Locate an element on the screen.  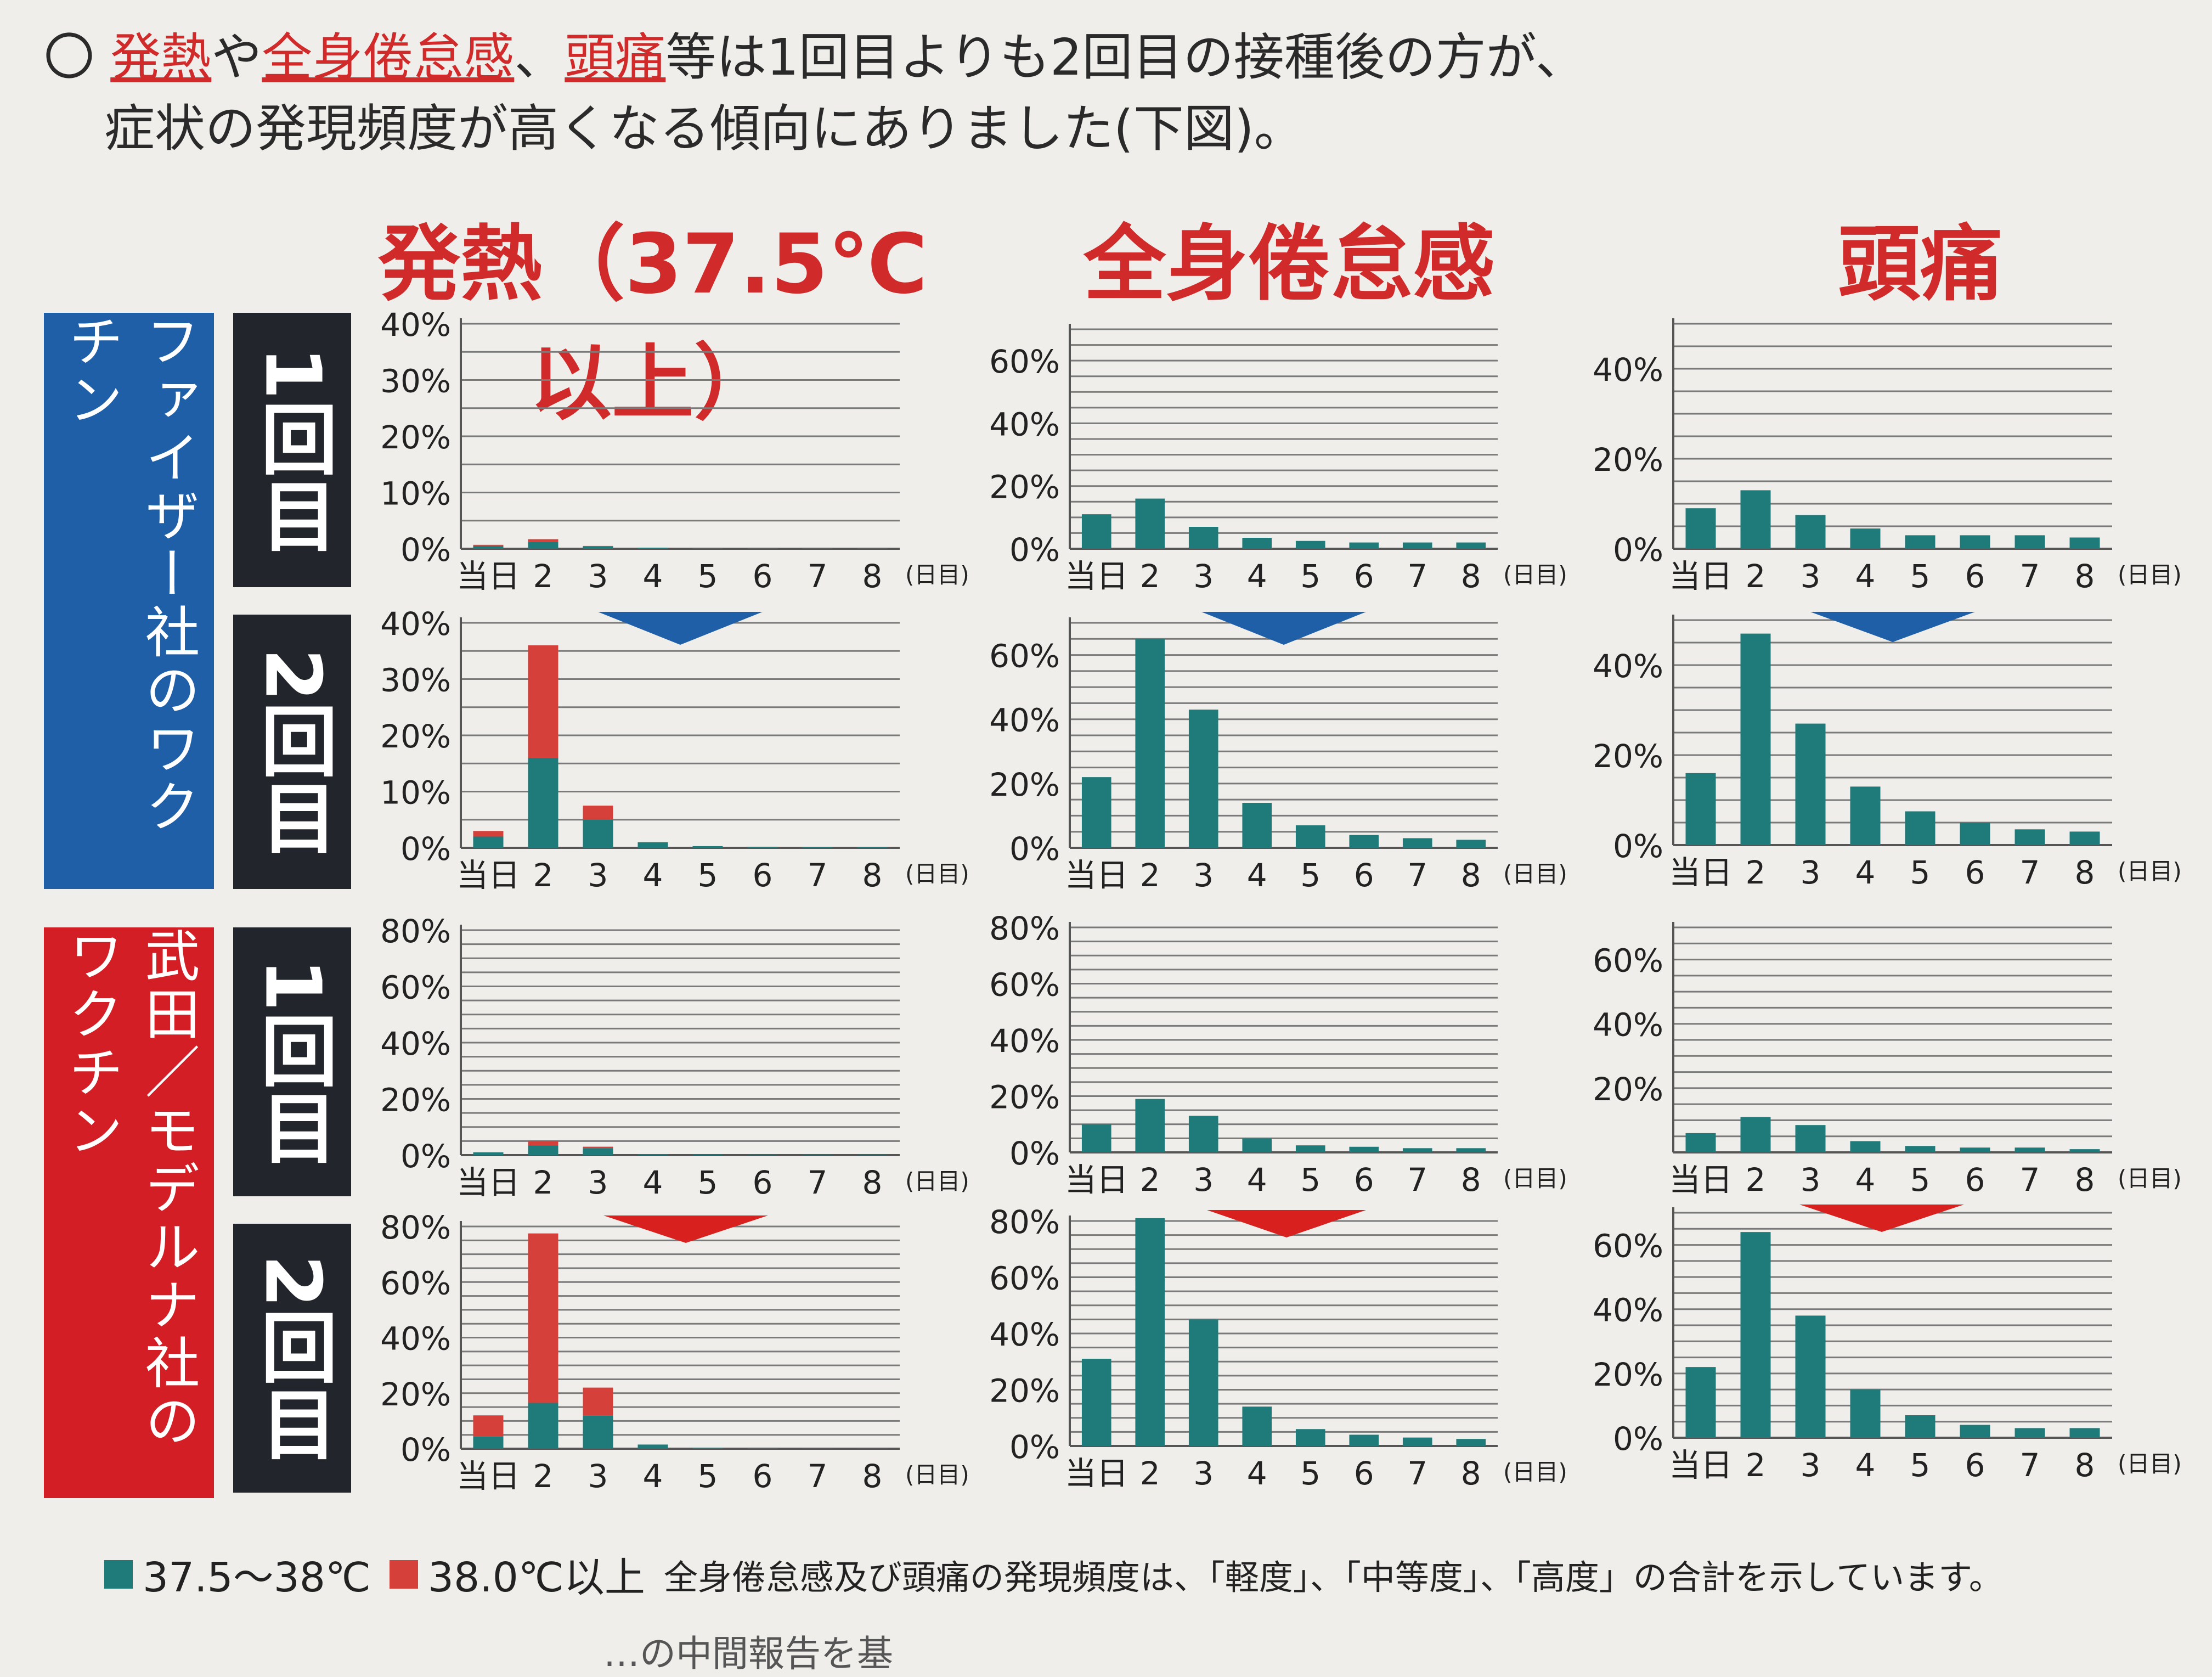
dose-1-text: 1回目 is located at coordinates (292, 1062).